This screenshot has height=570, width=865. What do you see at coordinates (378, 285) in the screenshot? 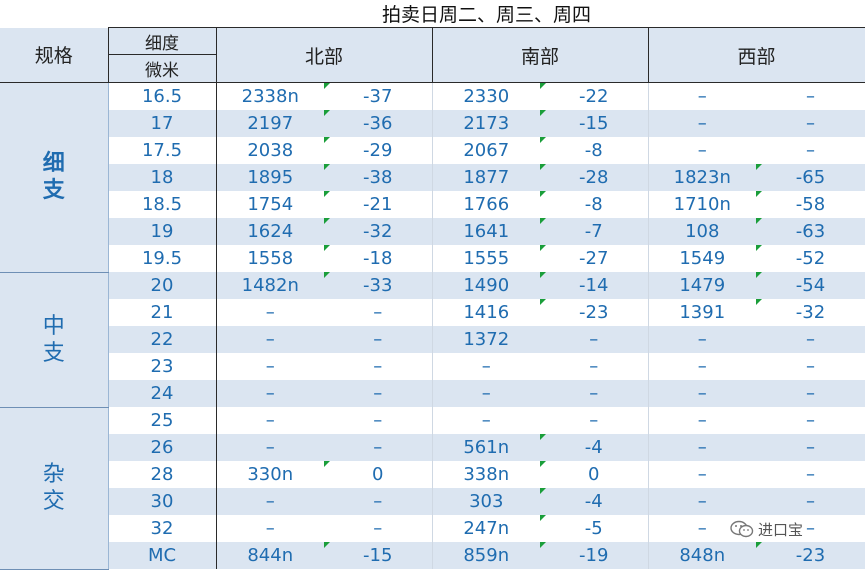
I see `change-cell: -33` at bounding box center [378, 285].